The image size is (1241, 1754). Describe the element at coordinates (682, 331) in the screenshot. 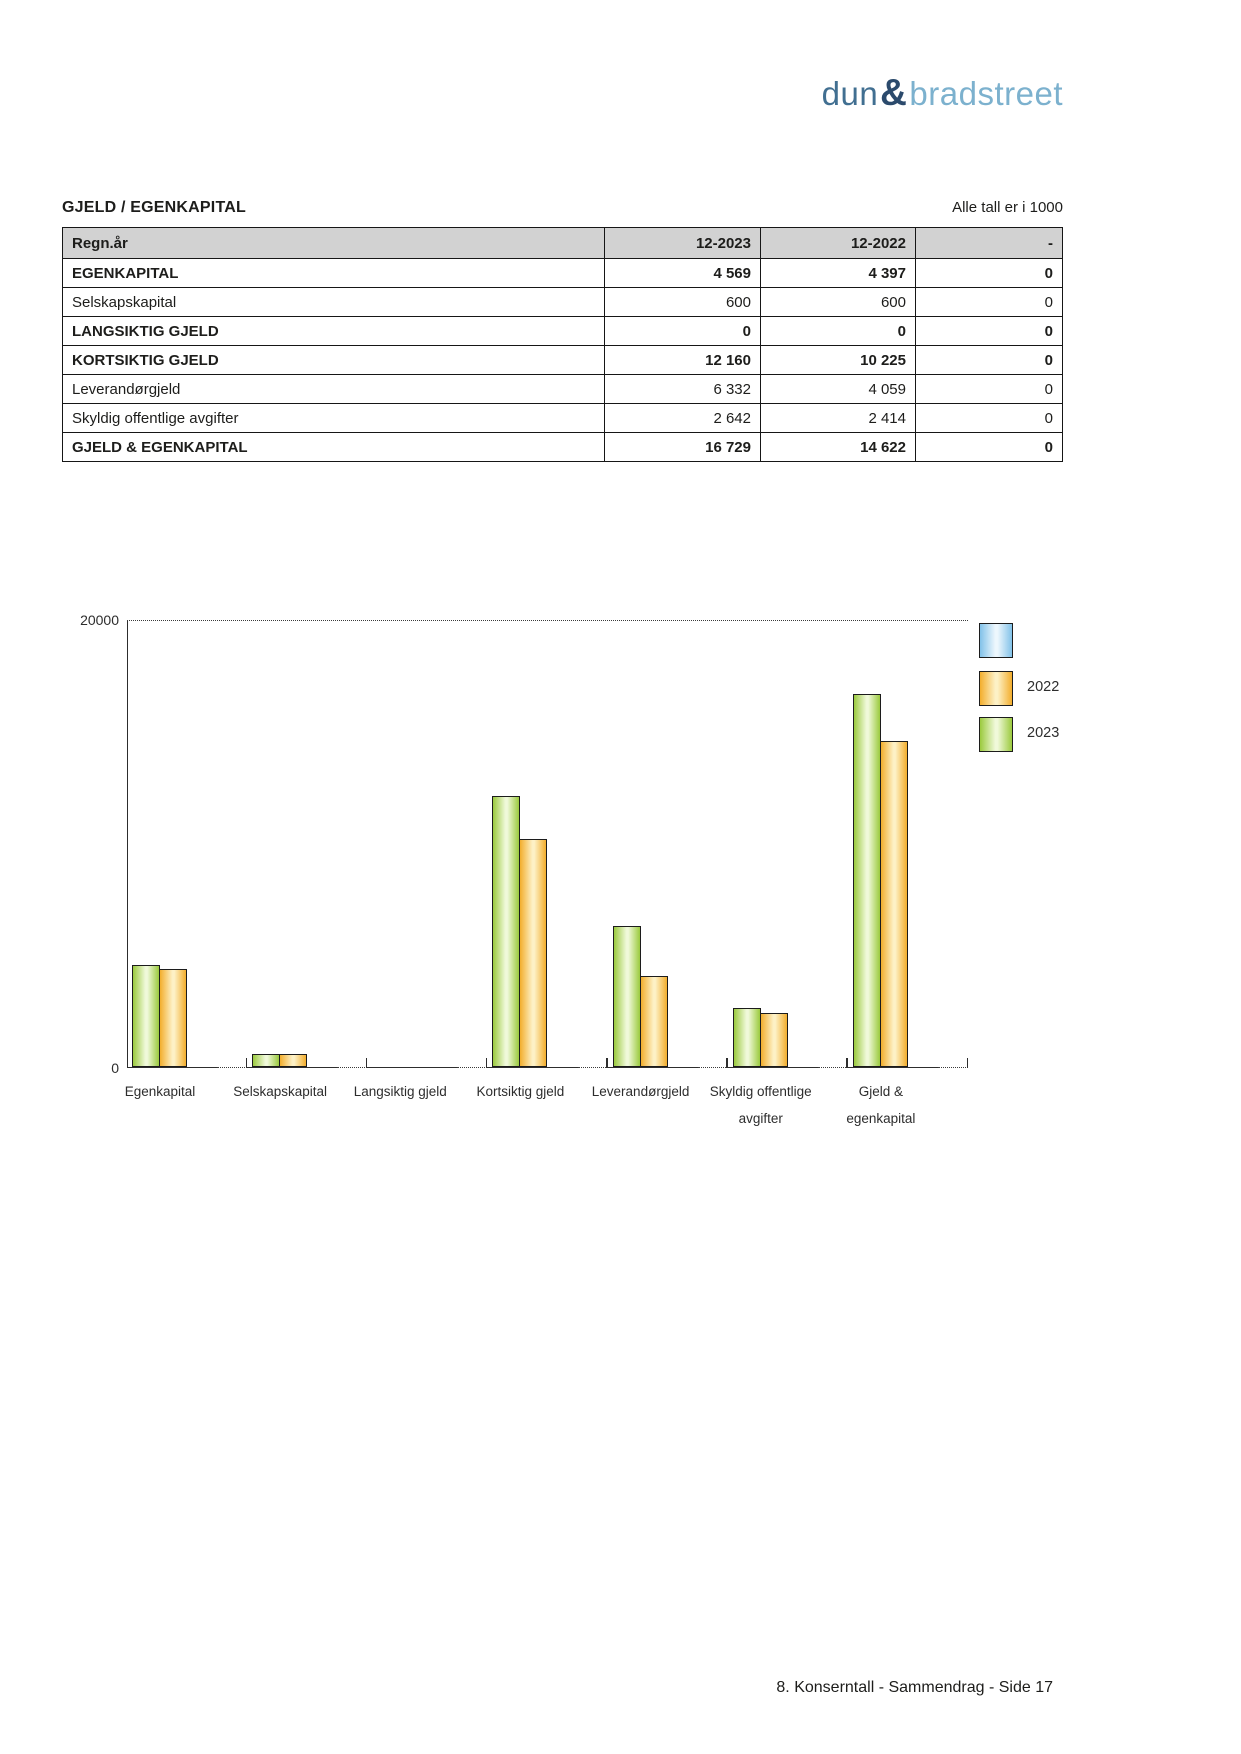

I see `row-value-0: 0` at that location.